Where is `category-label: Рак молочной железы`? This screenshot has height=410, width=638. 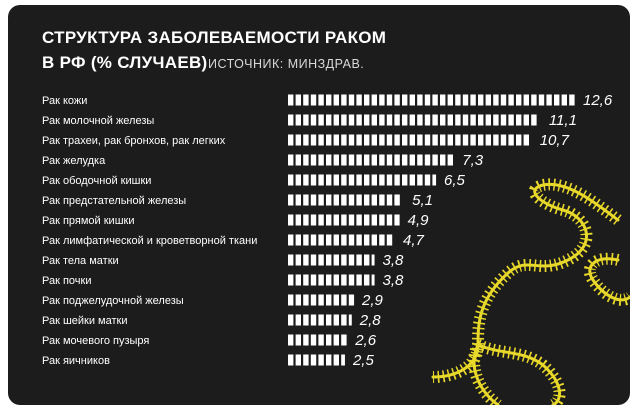
category-label: Рак молочной железы is located at coordinates (98, 121).